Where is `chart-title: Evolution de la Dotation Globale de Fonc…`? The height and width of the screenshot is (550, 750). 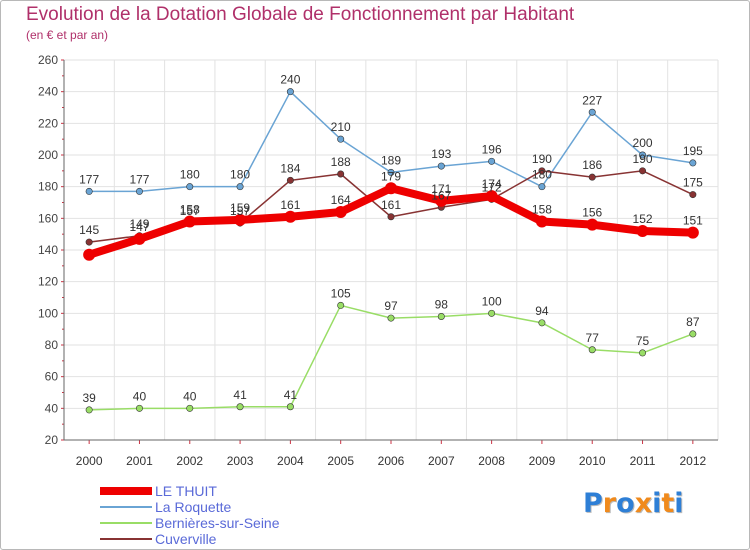 chart-title: Evolution de la Dotation Globale de Fonc… is located at coordinates (300, 14).